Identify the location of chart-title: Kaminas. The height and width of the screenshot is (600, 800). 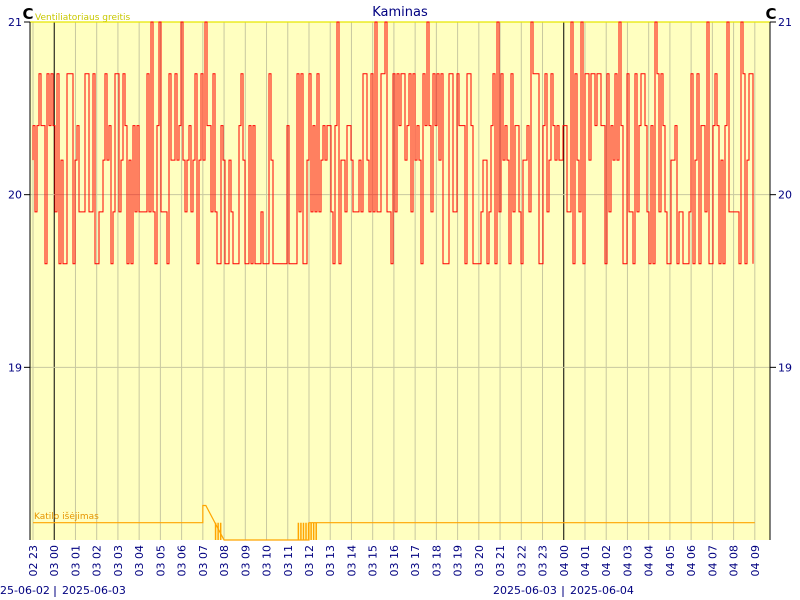
(400, 12).